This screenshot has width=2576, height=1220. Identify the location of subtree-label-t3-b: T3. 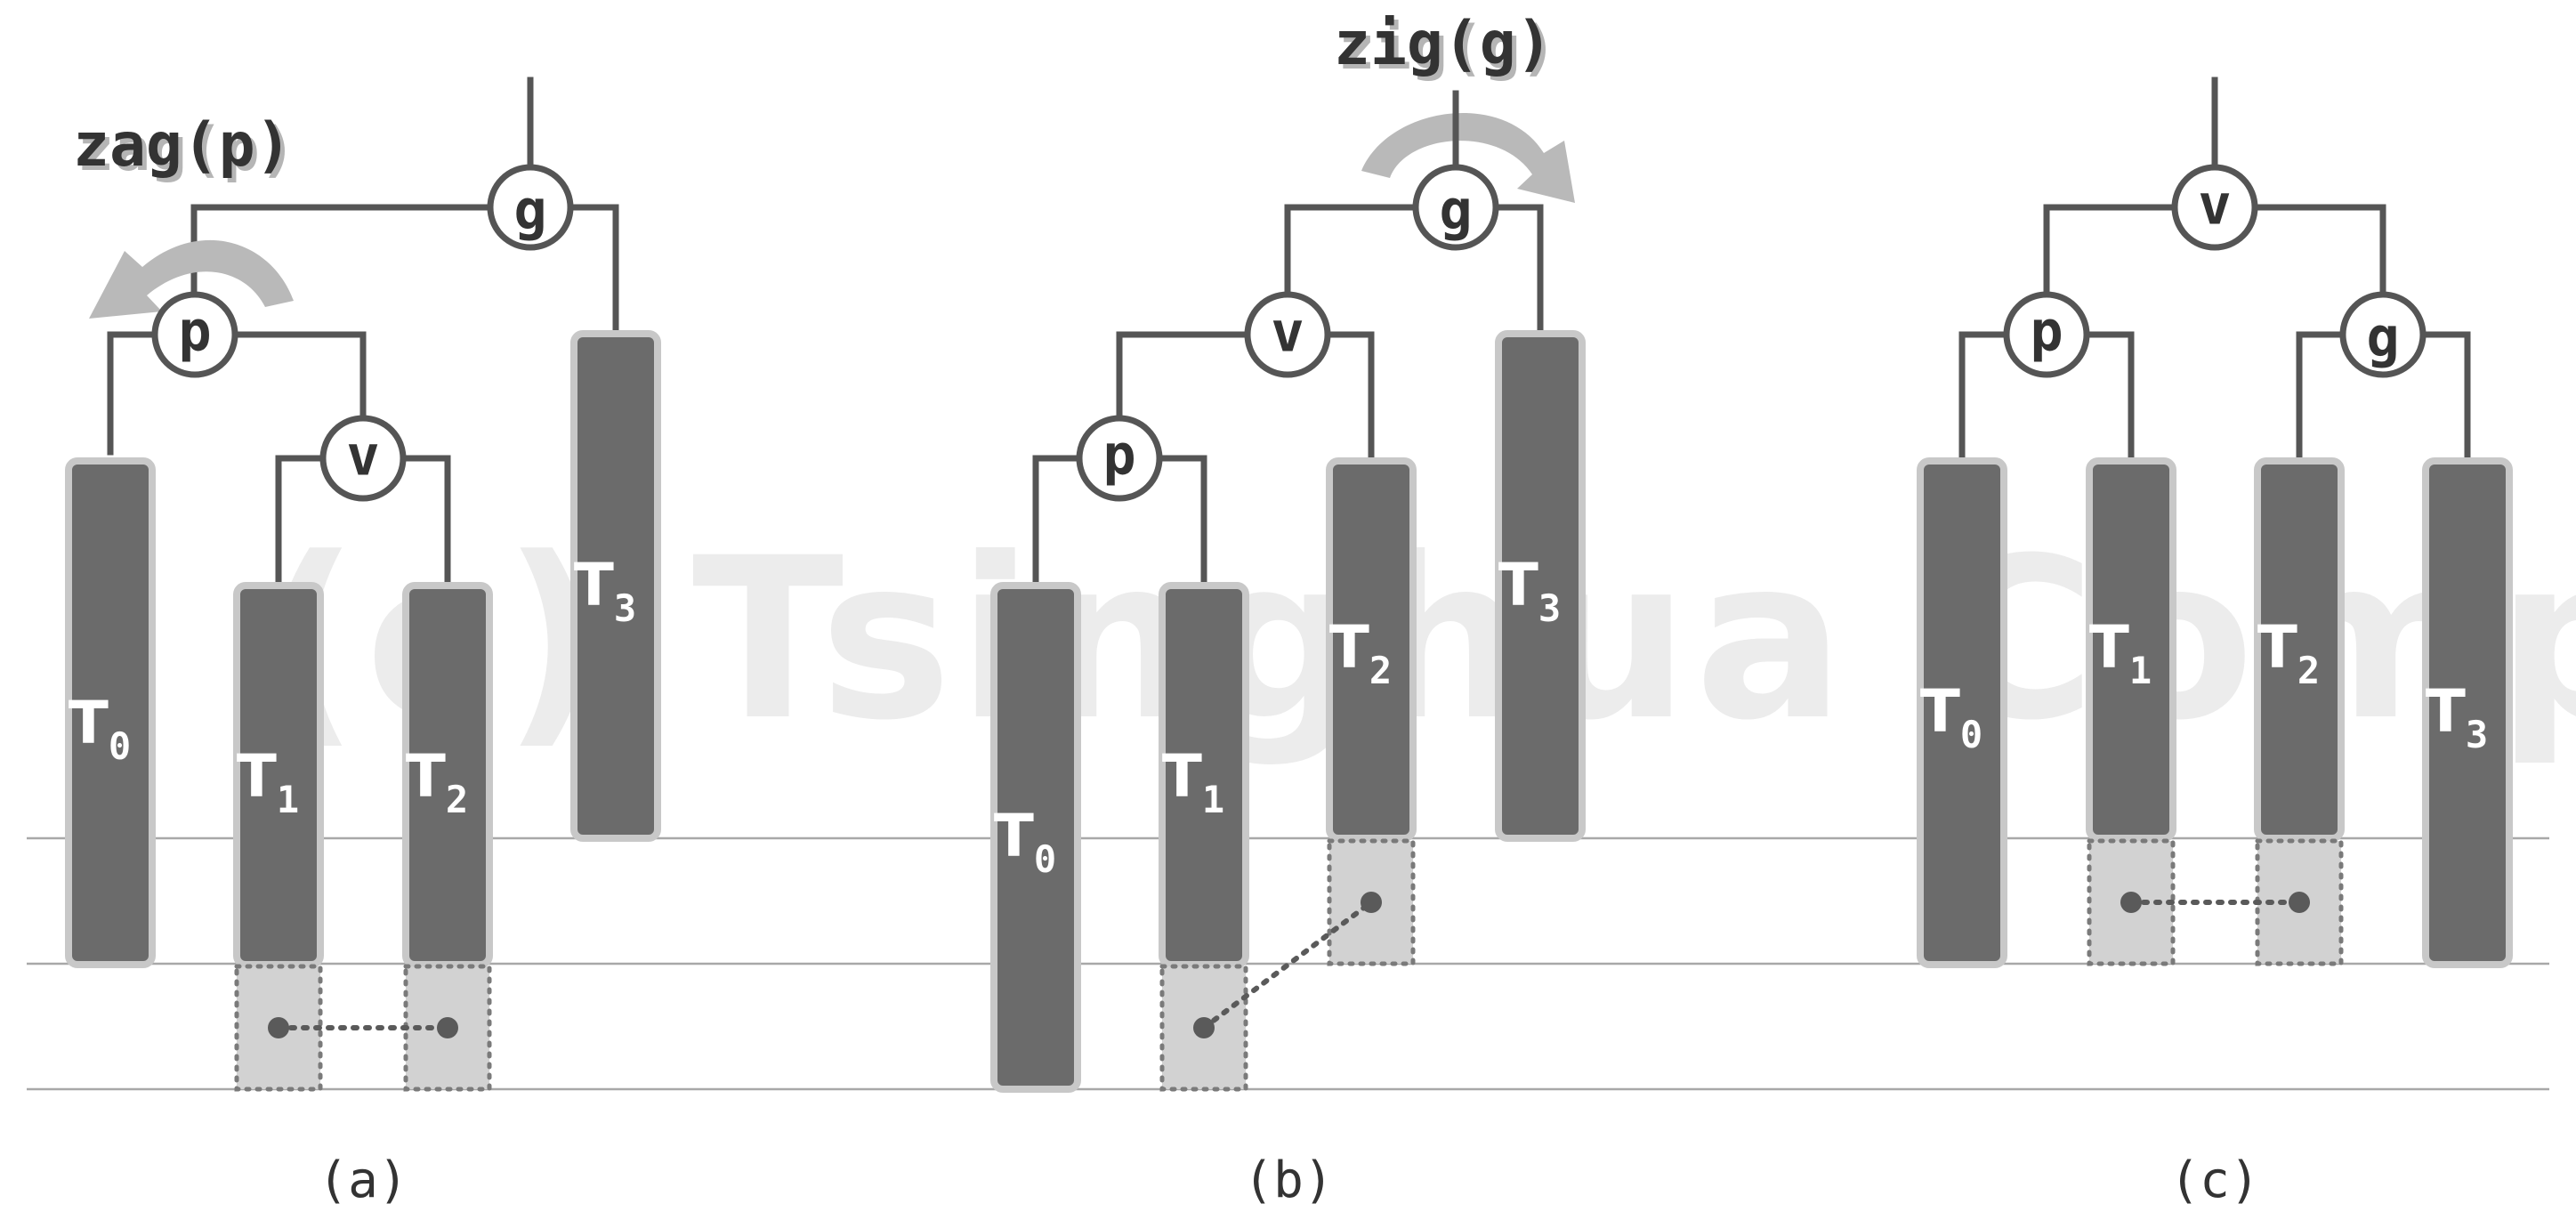
(1529, 591).